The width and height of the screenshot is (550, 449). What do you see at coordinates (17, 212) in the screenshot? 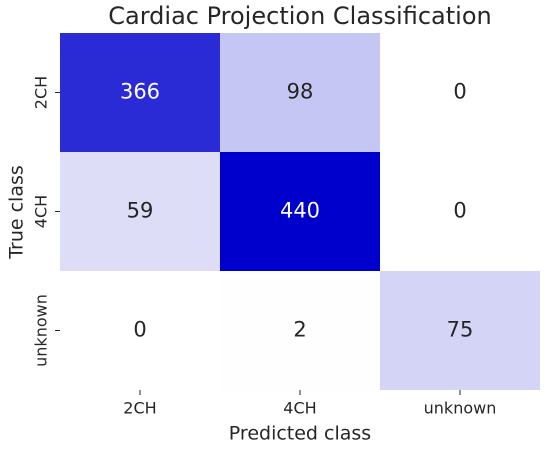
I see `y-axis-label: True class` at bounding box center [17, 212].